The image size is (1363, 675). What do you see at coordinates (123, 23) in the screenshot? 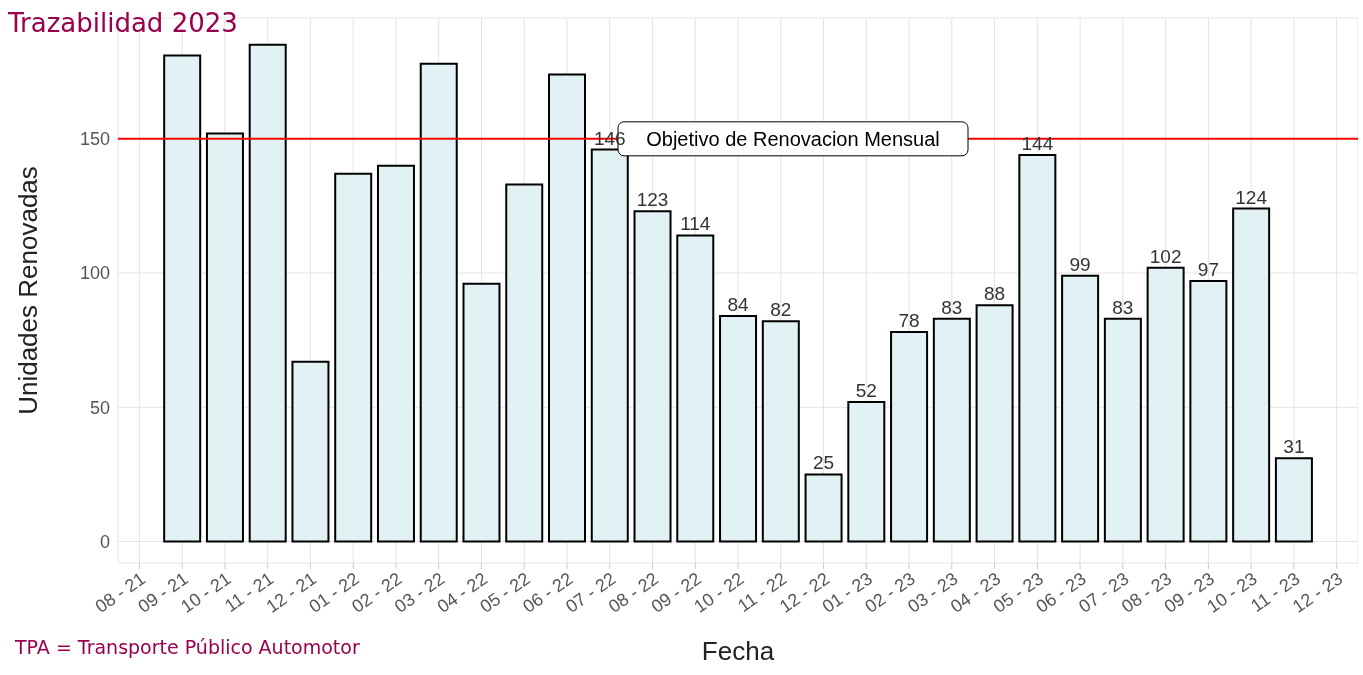
I see `chart-title: Trazabilidad 2023` at bounding box center [123, 23].